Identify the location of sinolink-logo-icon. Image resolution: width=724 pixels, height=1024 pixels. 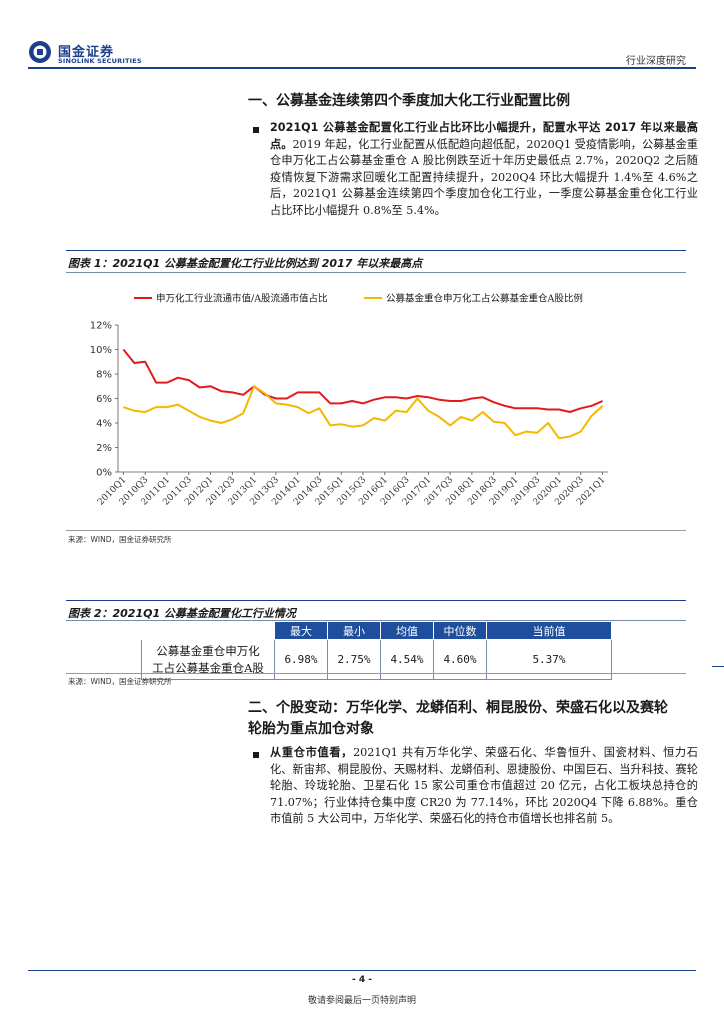
(40, 52).